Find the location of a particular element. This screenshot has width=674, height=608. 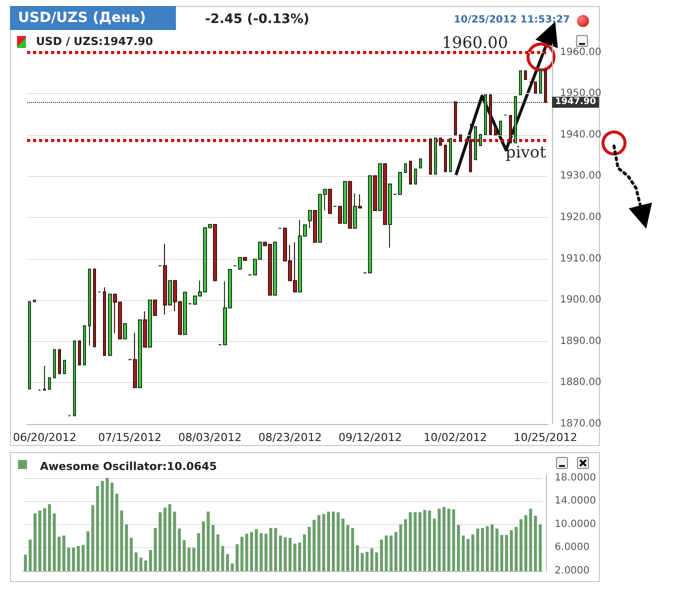

y-tick-label: 1870.00 is located at coordinates (581, 424).